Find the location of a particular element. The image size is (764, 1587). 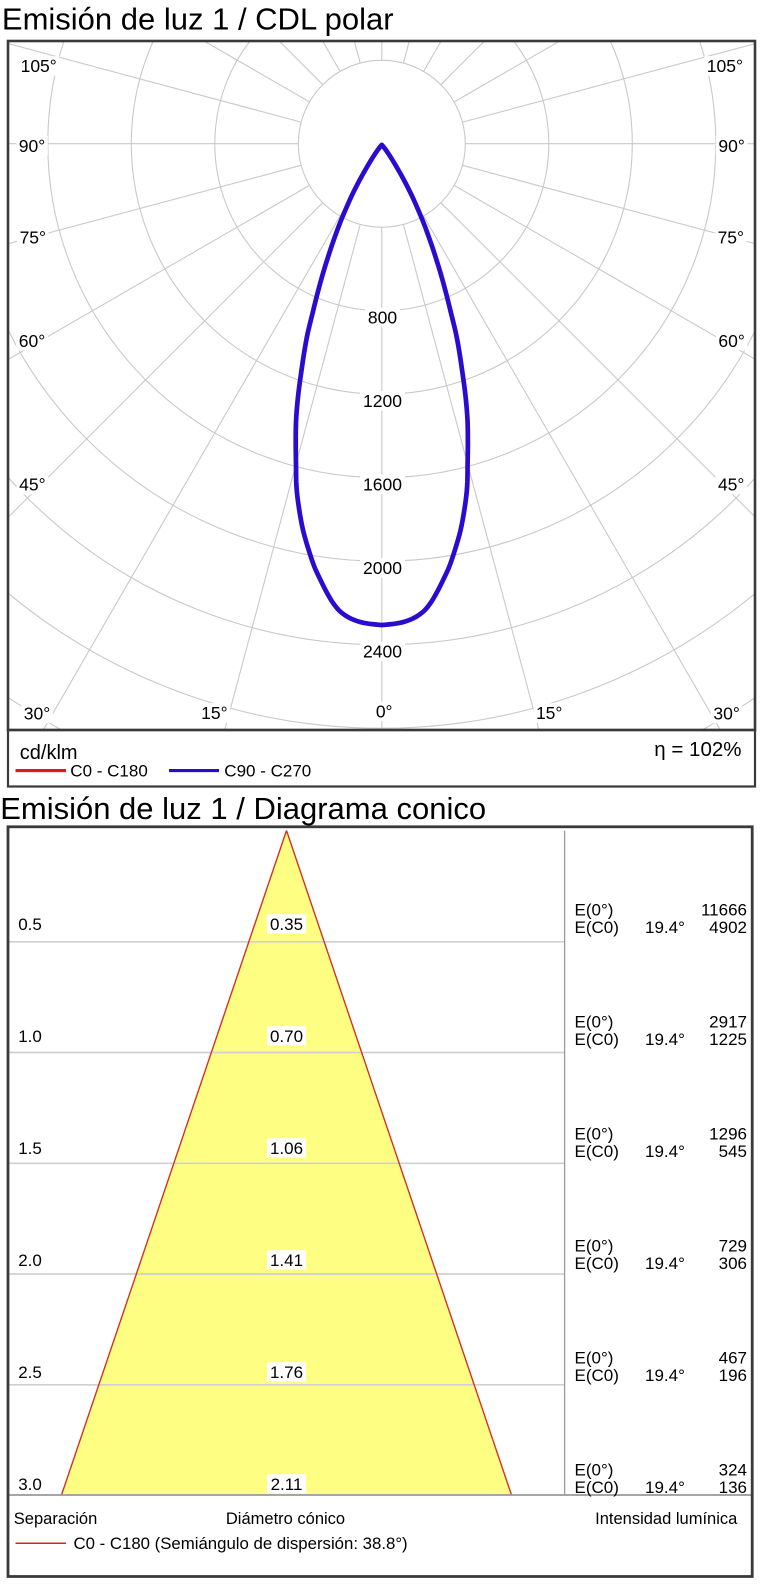

svg-text: 1.76 is located at coordinates (286, 1372).